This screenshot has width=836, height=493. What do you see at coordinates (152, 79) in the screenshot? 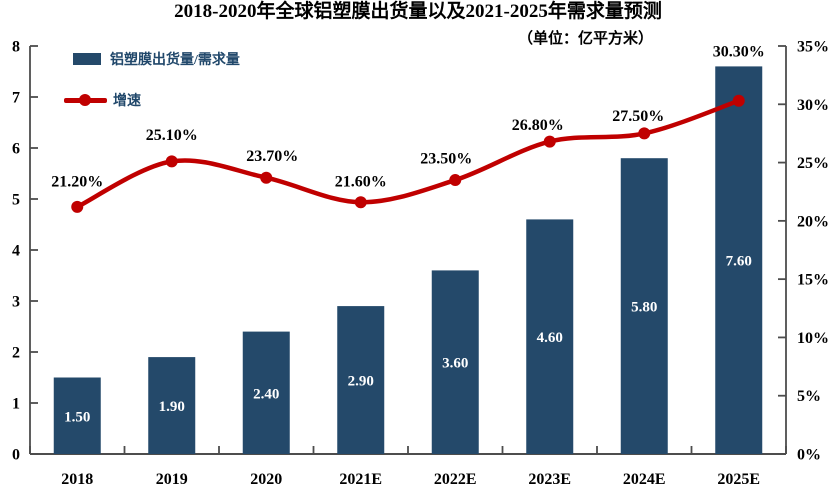
I see `legend: 铝塑膜出货量/需求量 增速` at bounding box center [152, 79].